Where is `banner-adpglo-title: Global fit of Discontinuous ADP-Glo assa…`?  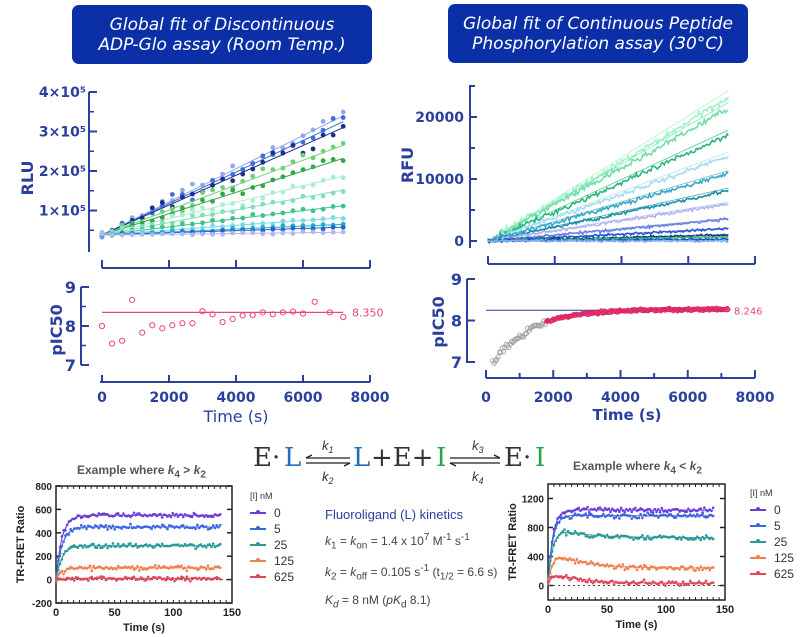 banner-adpglo-title: Global fit of Discontinuous ADP-Glo assa… is located at coordinates (222, 34).